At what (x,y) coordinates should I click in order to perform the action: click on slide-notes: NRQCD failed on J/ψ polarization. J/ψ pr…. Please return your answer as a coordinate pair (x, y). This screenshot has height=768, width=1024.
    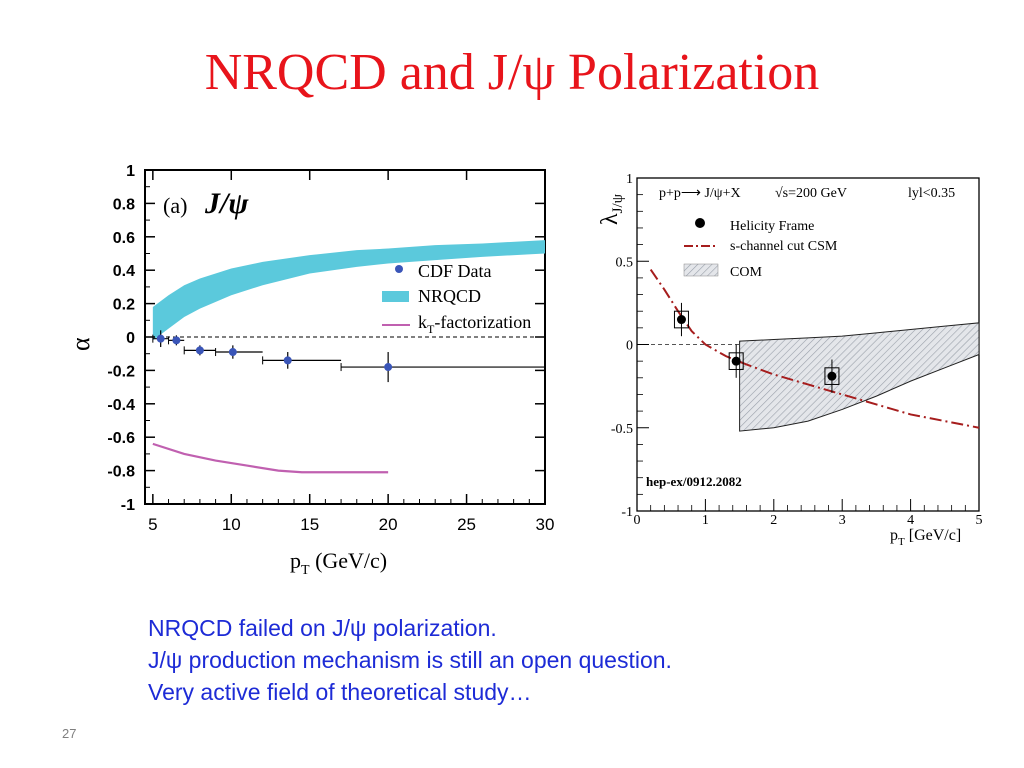
    Looking at the image, I should click on (410, 660).